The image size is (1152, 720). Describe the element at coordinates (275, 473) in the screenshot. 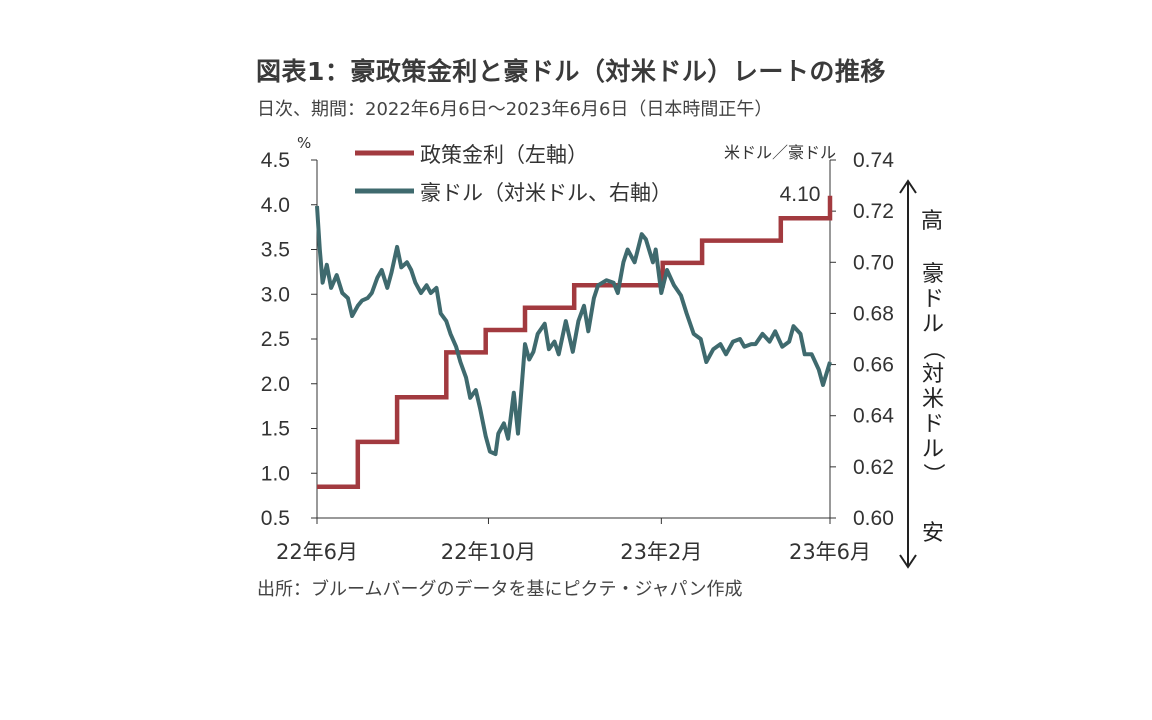

I see `left-tick-label: 1.0` at that location.